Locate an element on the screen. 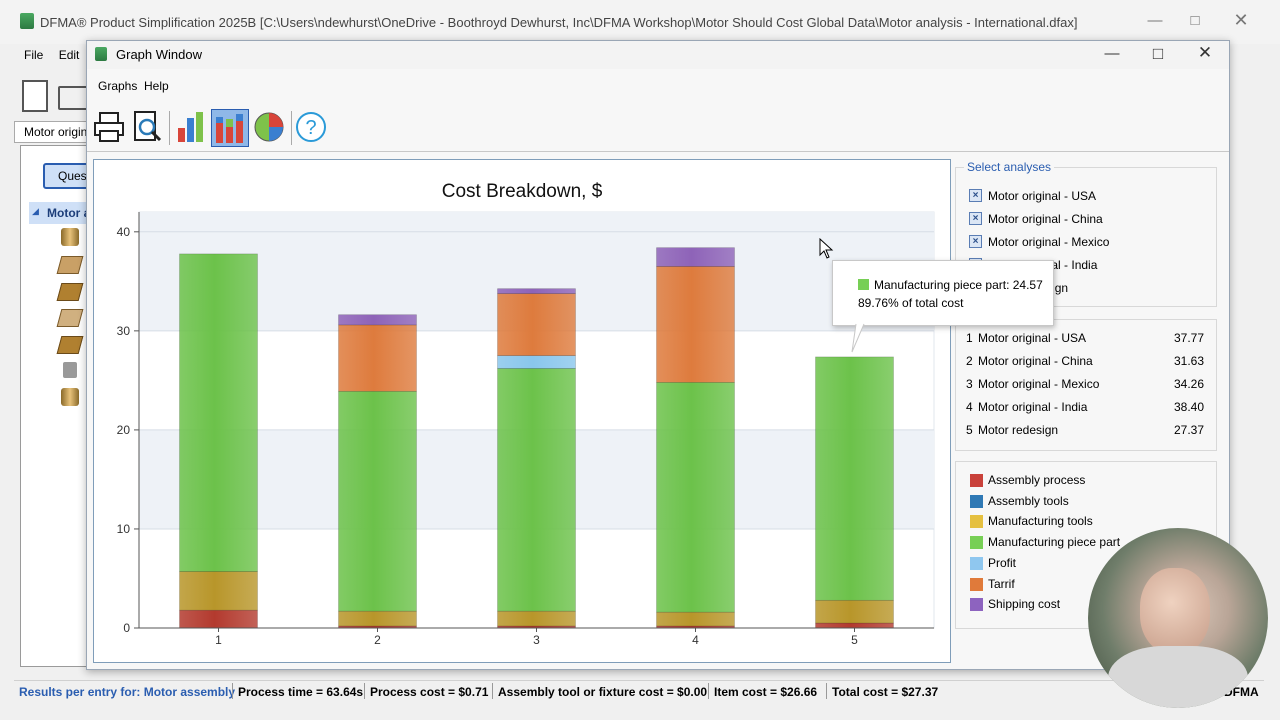 The height and width of the screenshot is (720, 1280). printer-icon is located at coordinates (109, 127).